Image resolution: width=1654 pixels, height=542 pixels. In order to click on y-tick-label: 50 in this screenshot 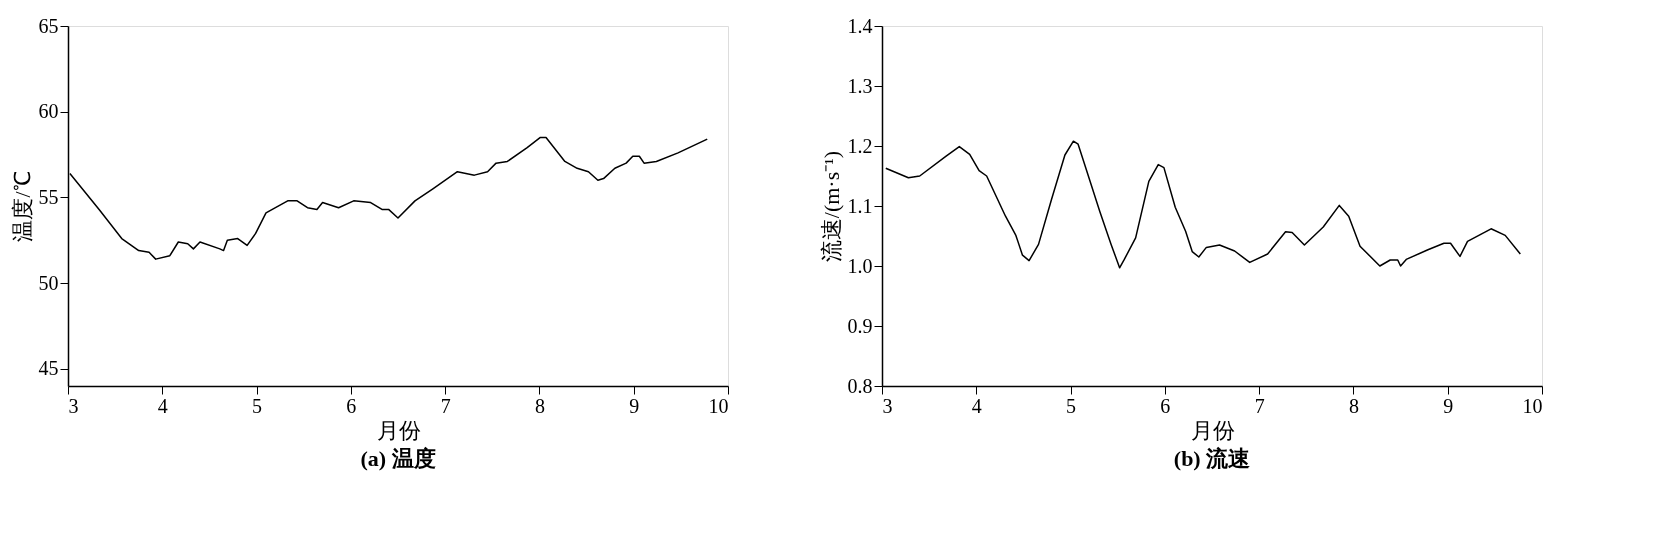, I will do `click(48, 282)`.